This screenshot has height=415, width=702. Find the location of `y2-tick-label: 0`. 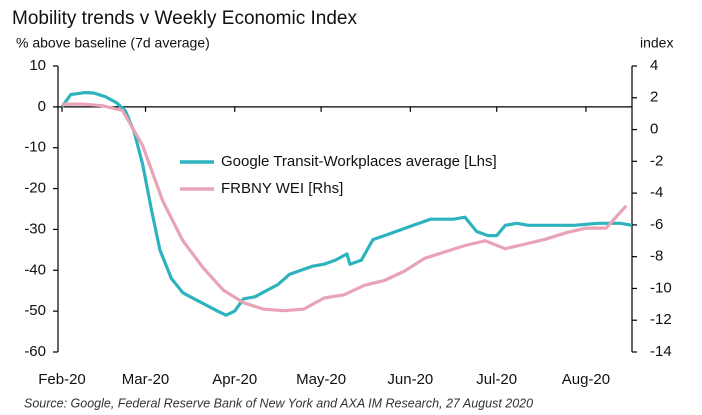

y2-tick-label: 0 is located at coordinates (654, 129).